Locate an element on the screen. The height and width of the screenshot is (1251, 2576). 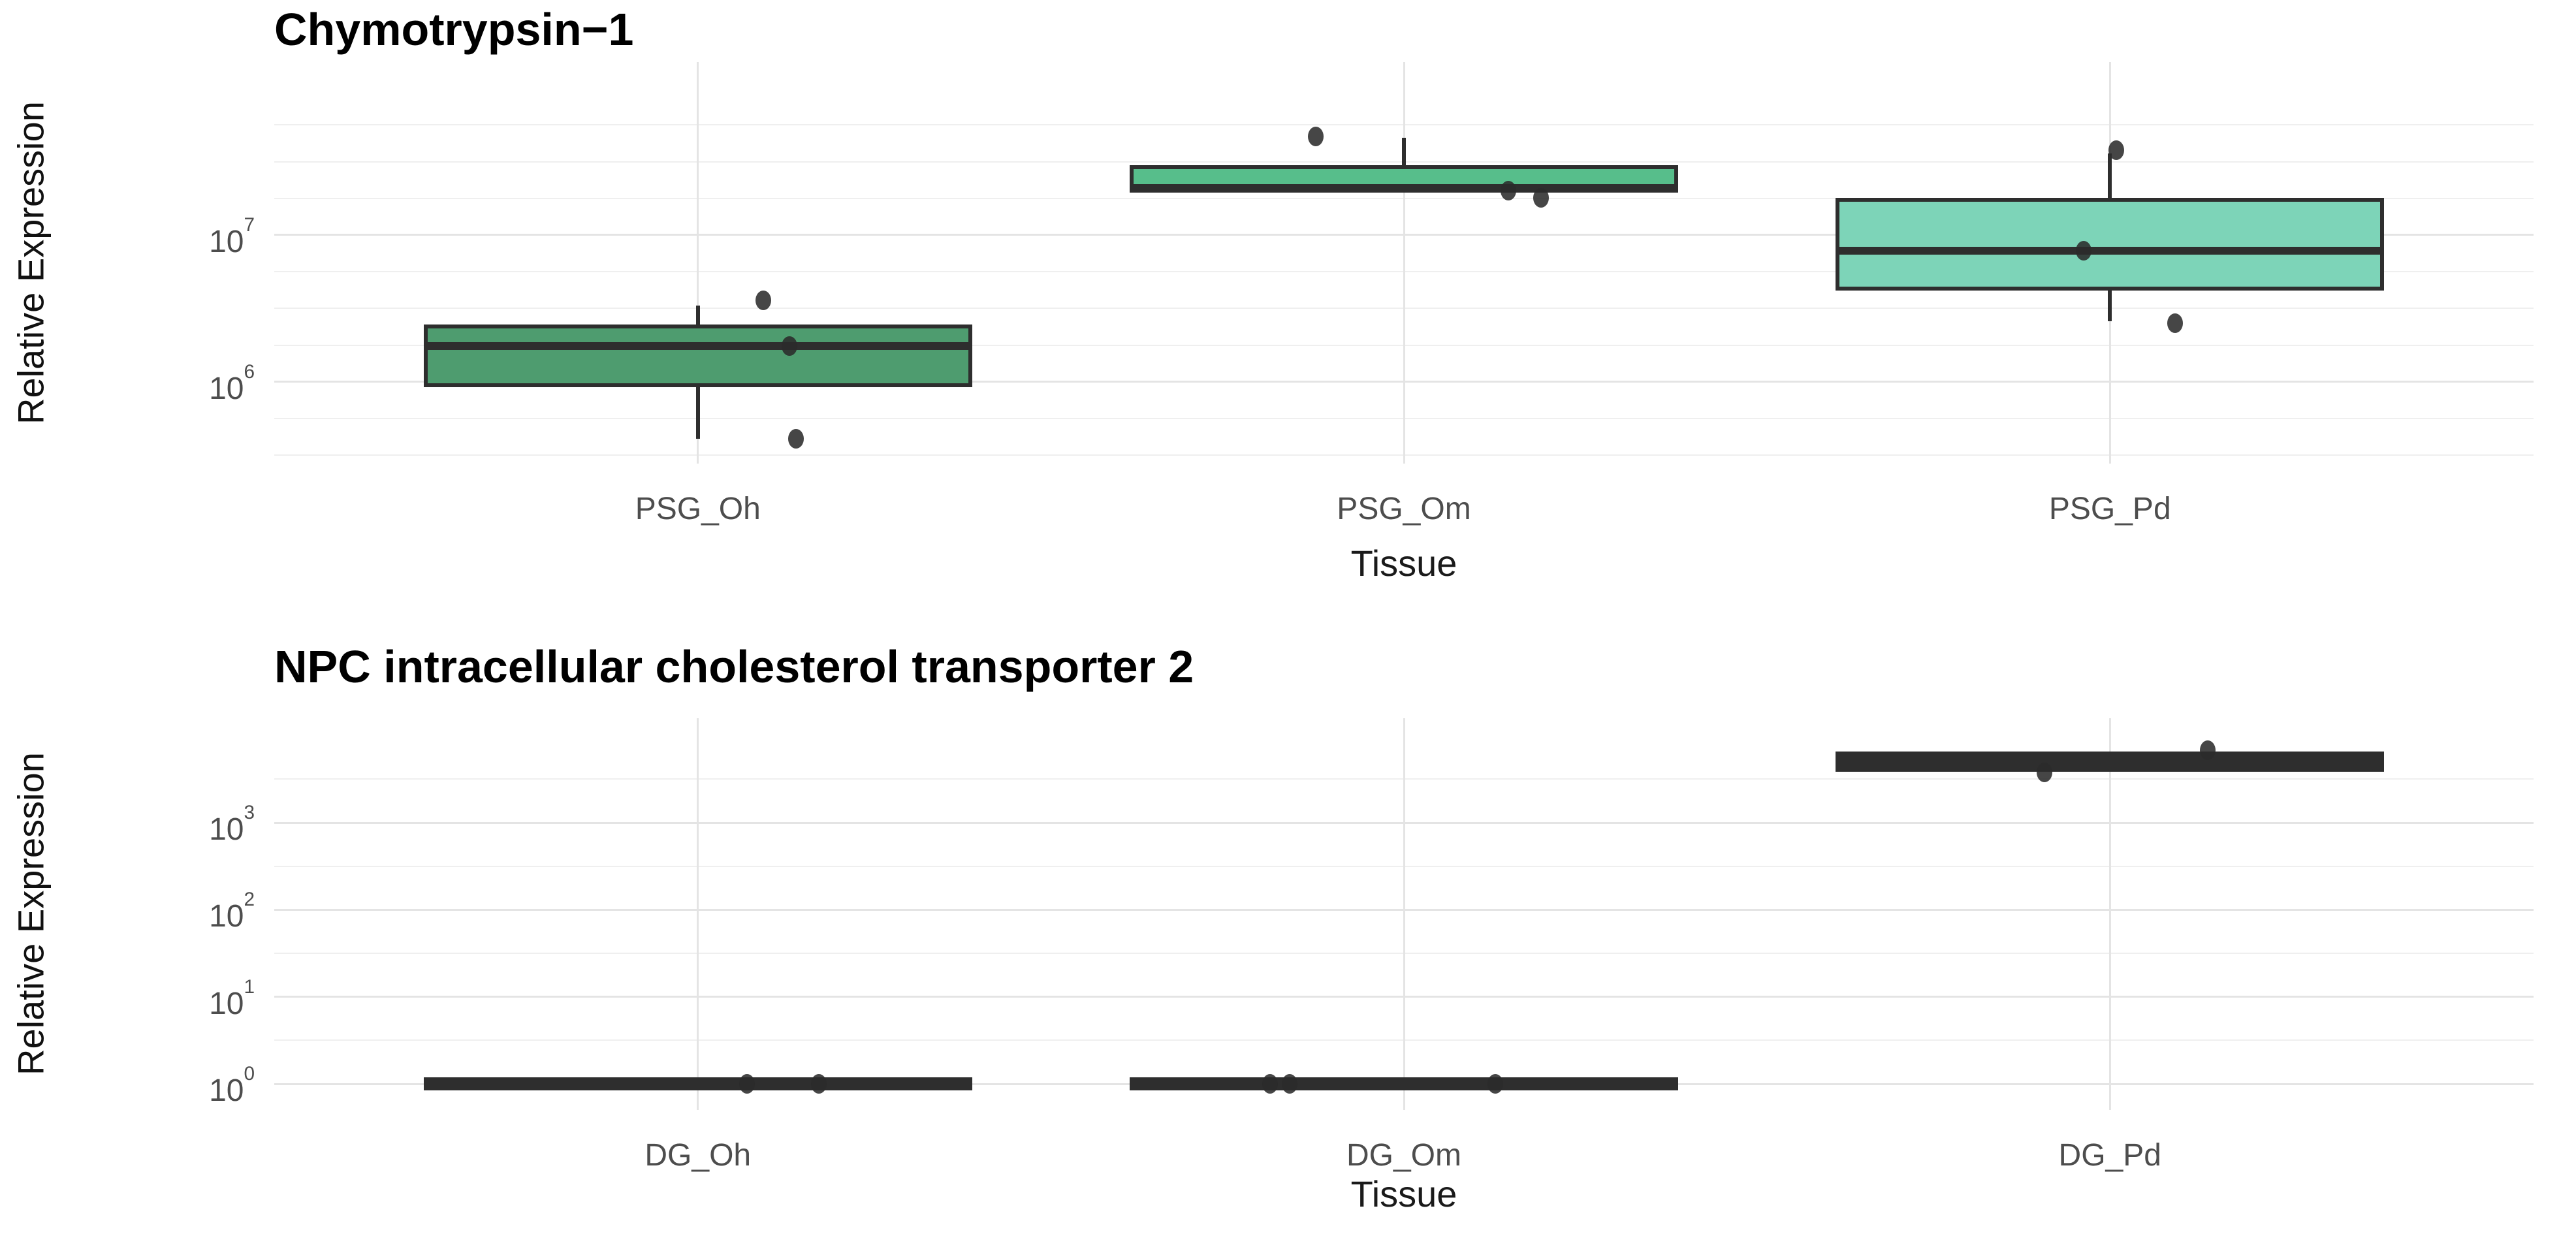
y-tick-label: 10⁷ is located at coordinates (232, 236).